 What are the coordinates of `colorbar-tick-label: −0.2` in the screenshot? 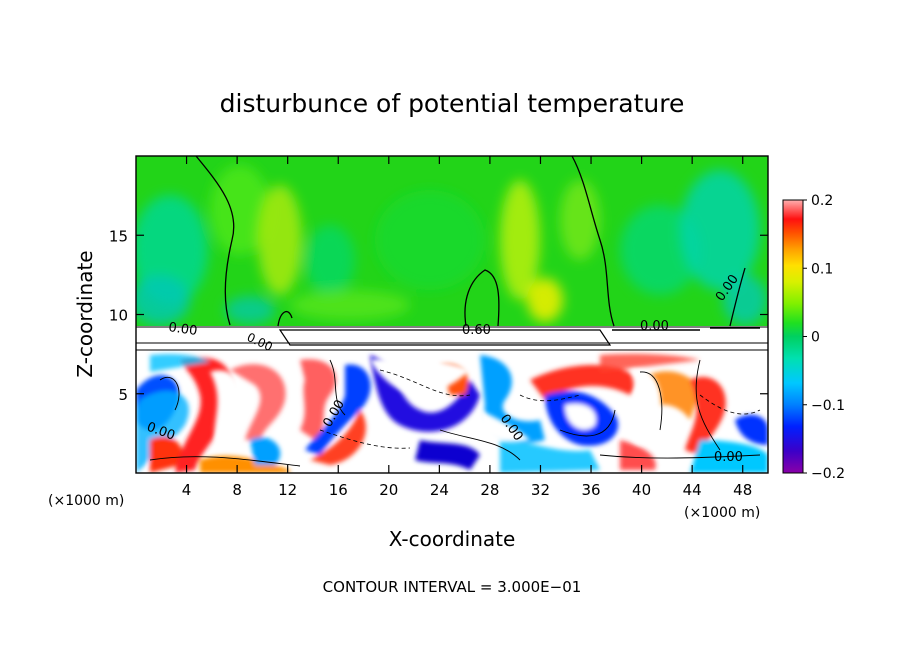 It's located at (828, 474).